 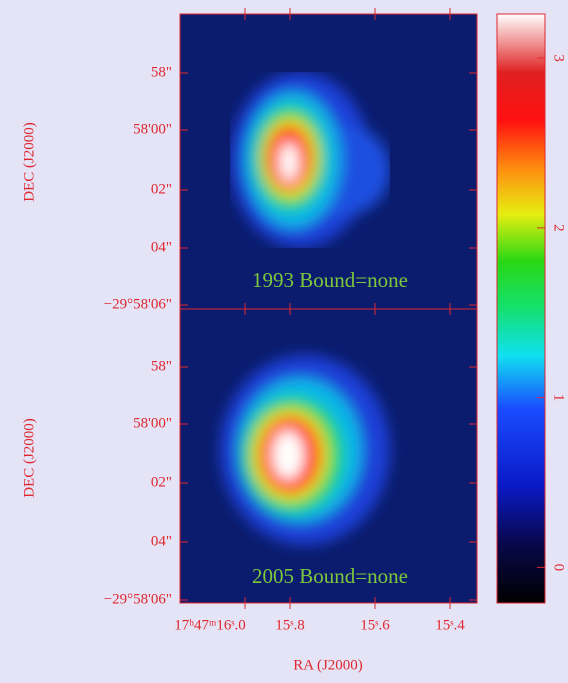 What do you see at coordinates (330, 576) in the screenshot?
I see `panel-label: 2005 Bound=none` at bounding box center [330, 576].